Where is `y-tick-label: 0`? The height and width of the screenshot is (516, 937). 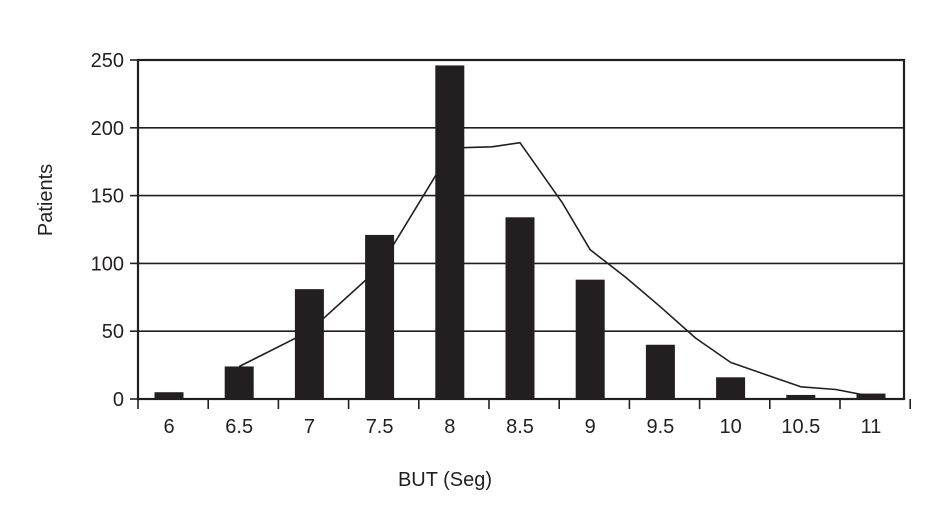
y-tick-label: 0 is located at coordinates (118, 400).